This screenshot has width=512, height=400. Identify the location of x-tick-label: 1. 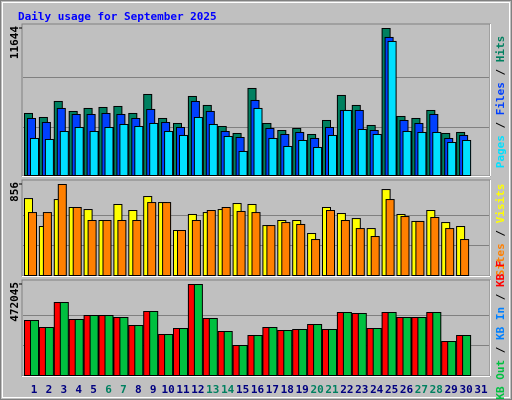
(34, 389).